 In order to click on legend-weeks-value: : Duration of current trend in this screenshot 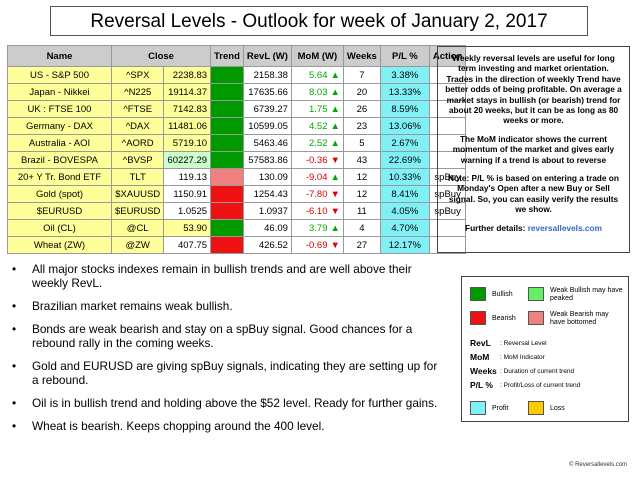, I will do `click(537, 371)`.